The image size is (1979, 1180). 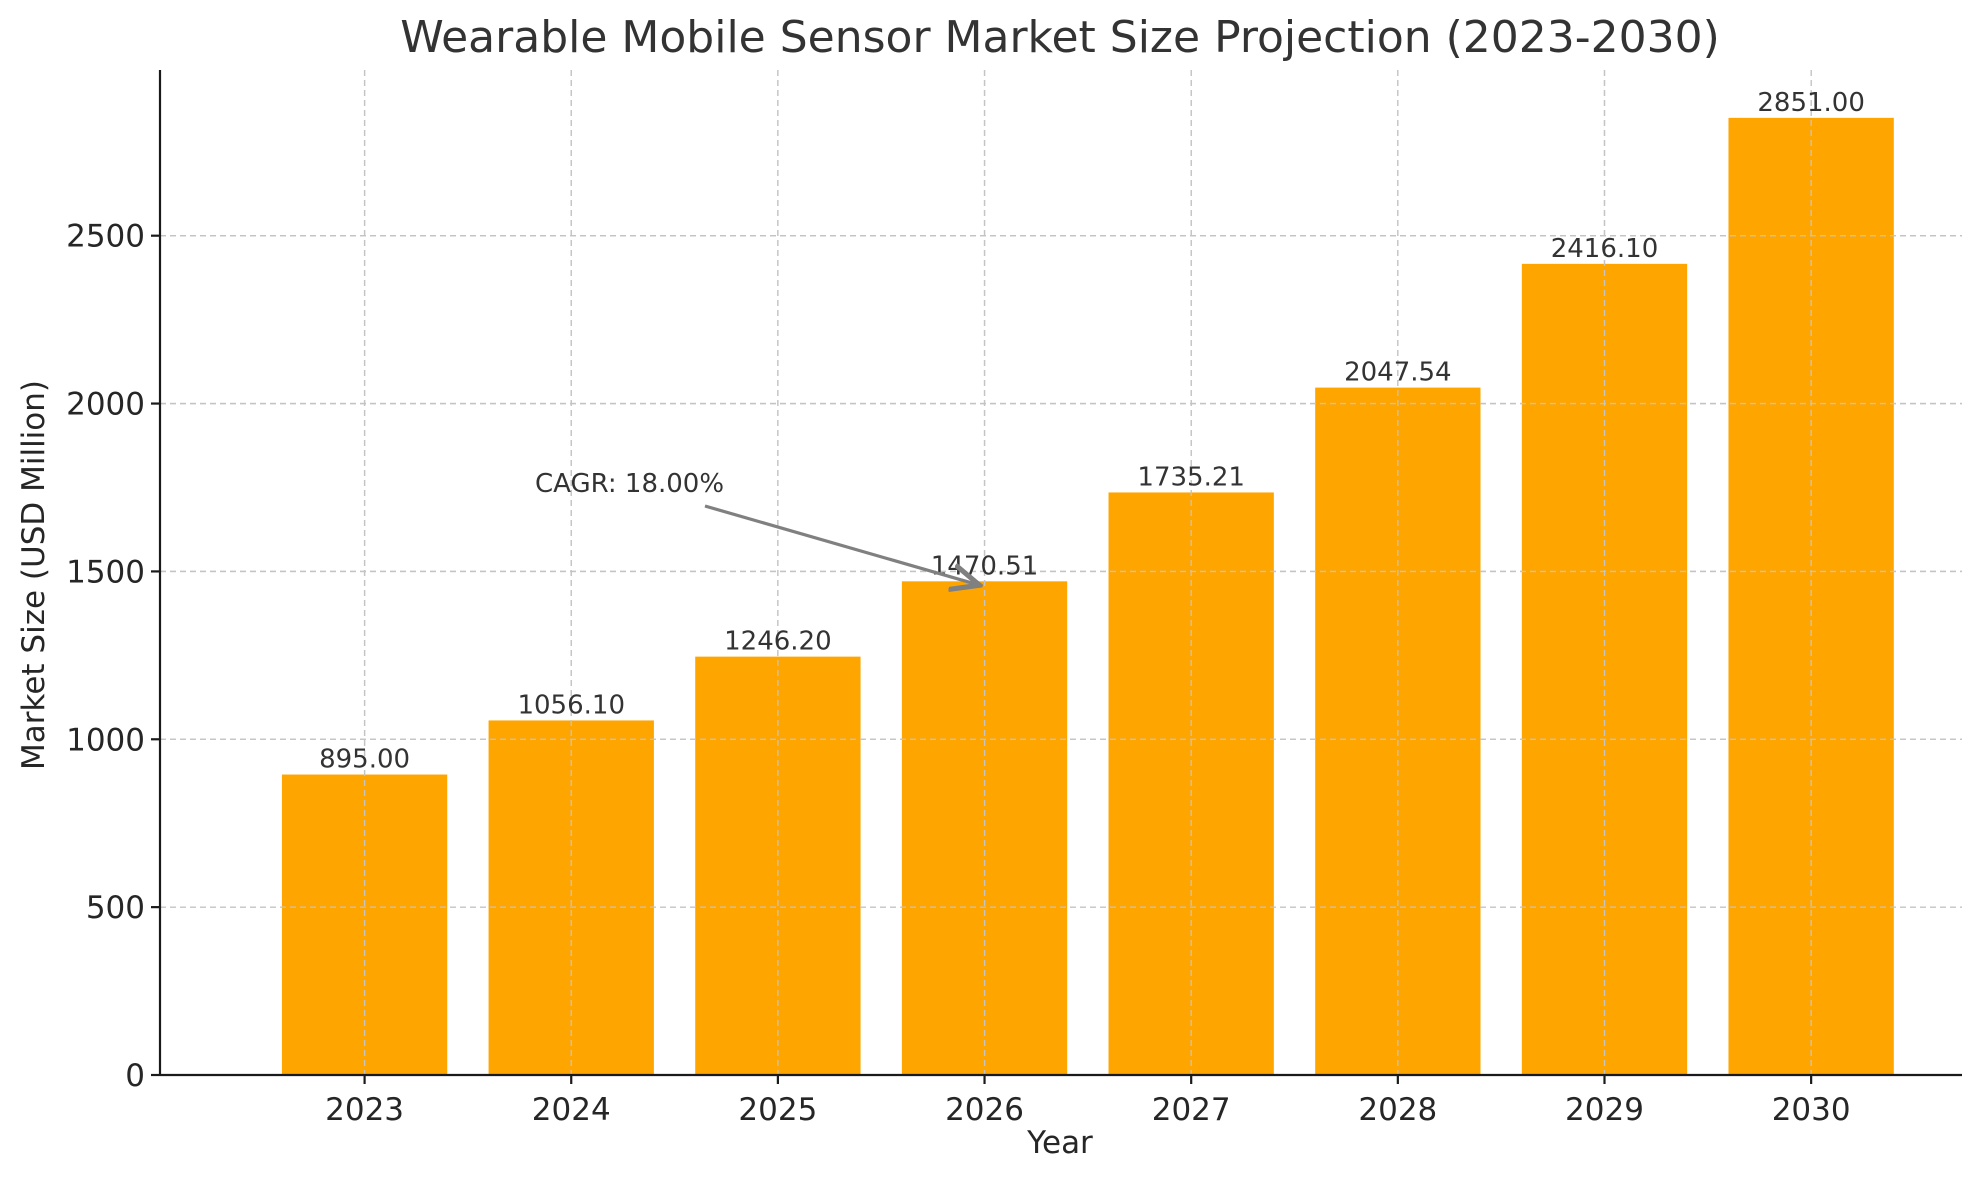 I want to click on x-tick-label: 2028, so click(x=1397, y=1110).